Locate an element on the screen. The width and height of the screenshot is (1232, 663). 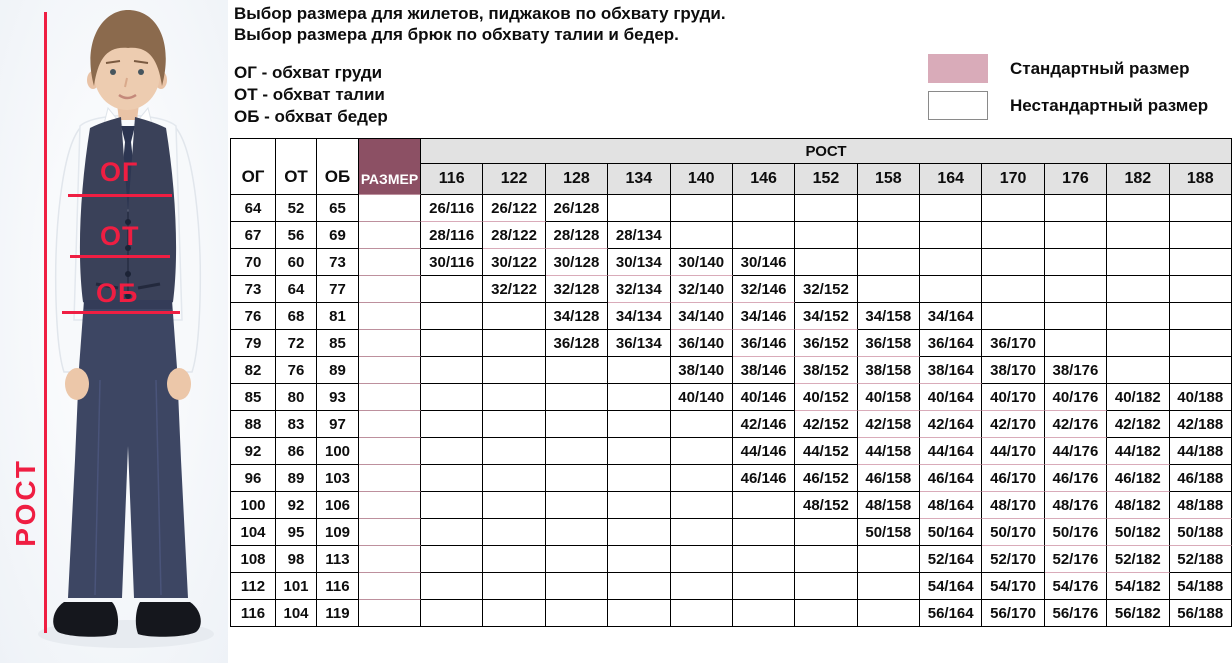
chest-value-cell: 100 is located at coordinates (253, 505).